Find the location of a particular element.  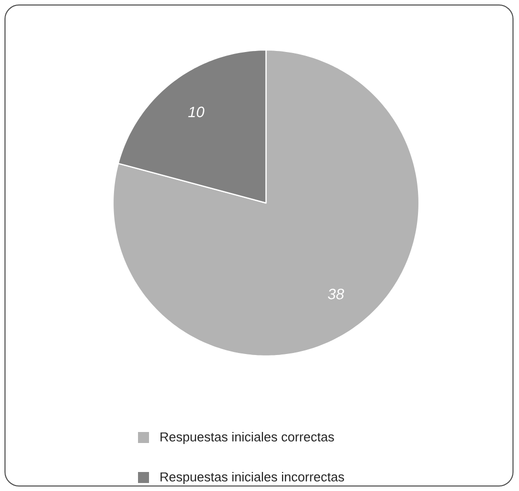

data-label: 38 is located at coordinates (336, 294).